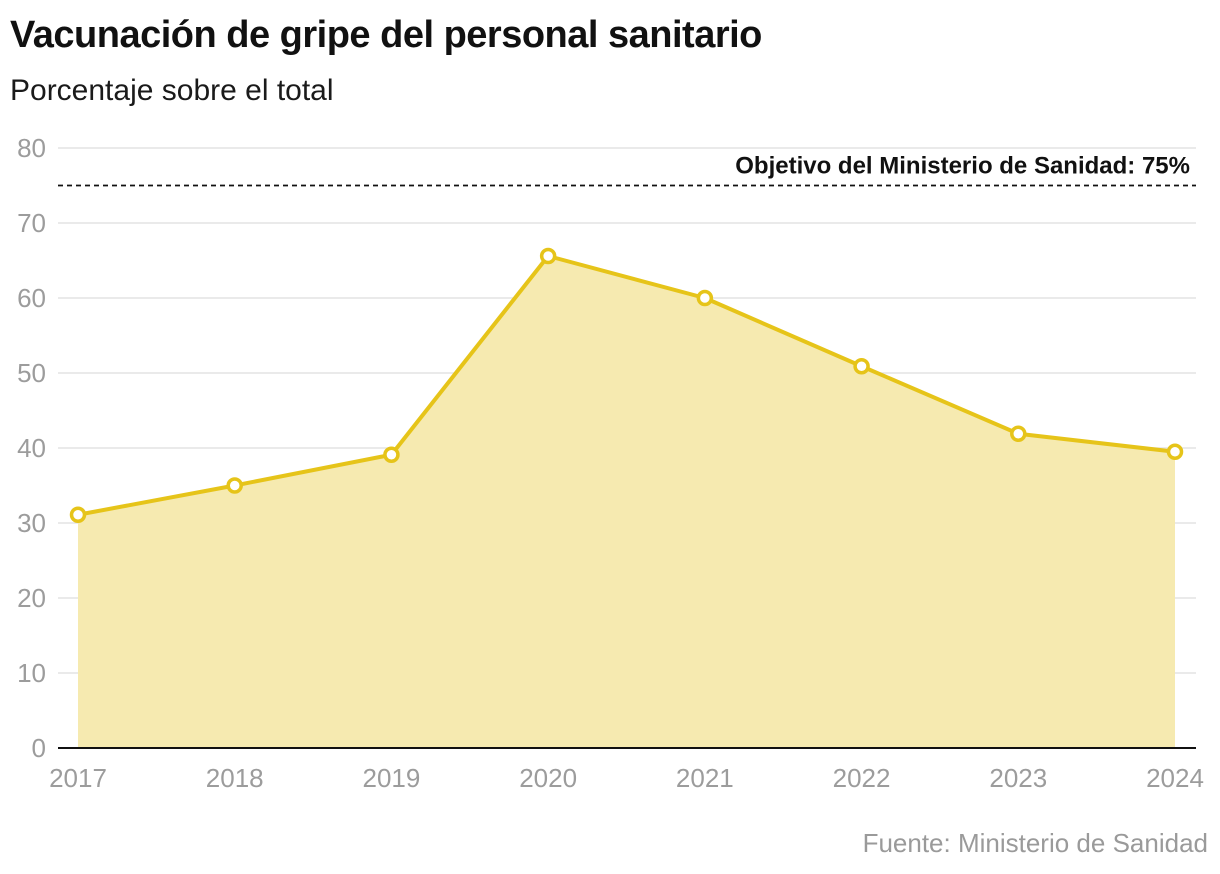 This screenshot has height=874, width=1220. Describe the element at coordinates (31, 148) in the screenshot. I see `y-tick-label-80: 80` at that location.